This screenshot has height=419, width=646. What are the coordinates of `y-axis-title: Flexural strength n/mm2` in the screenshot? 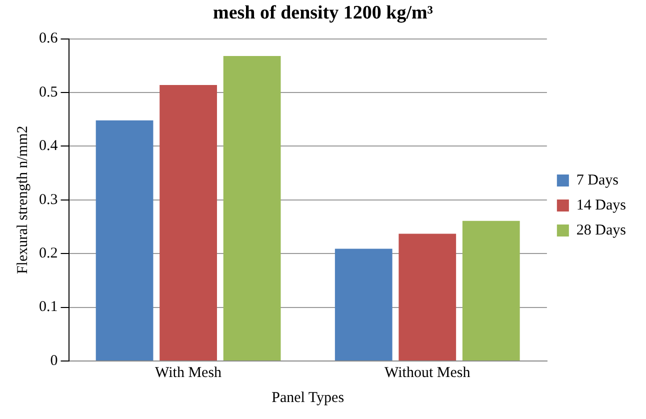 It's located at (22, 200).